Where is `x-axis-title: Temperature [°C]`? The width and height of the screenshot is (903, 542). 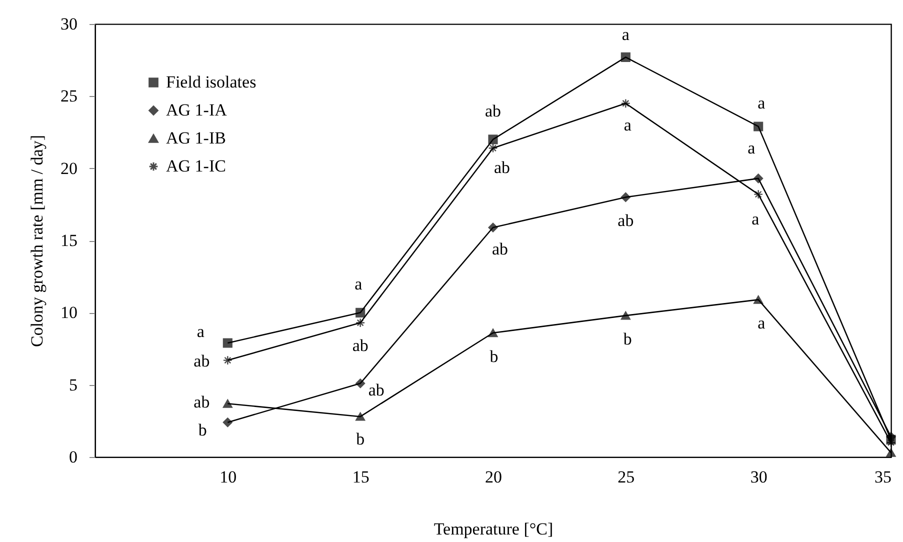
x-axis-title: Temperature [°C] is located at coordinates (494, 529).